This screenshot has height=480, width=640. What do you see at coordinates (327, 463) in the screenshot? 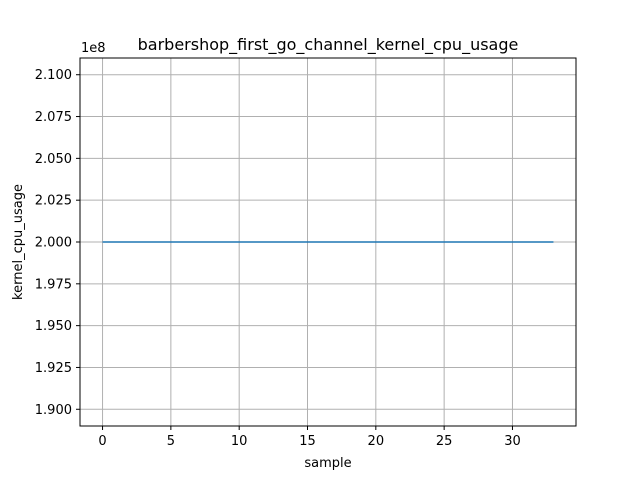
I see `x-axis-label: sample` at bounding box center [327, 463].